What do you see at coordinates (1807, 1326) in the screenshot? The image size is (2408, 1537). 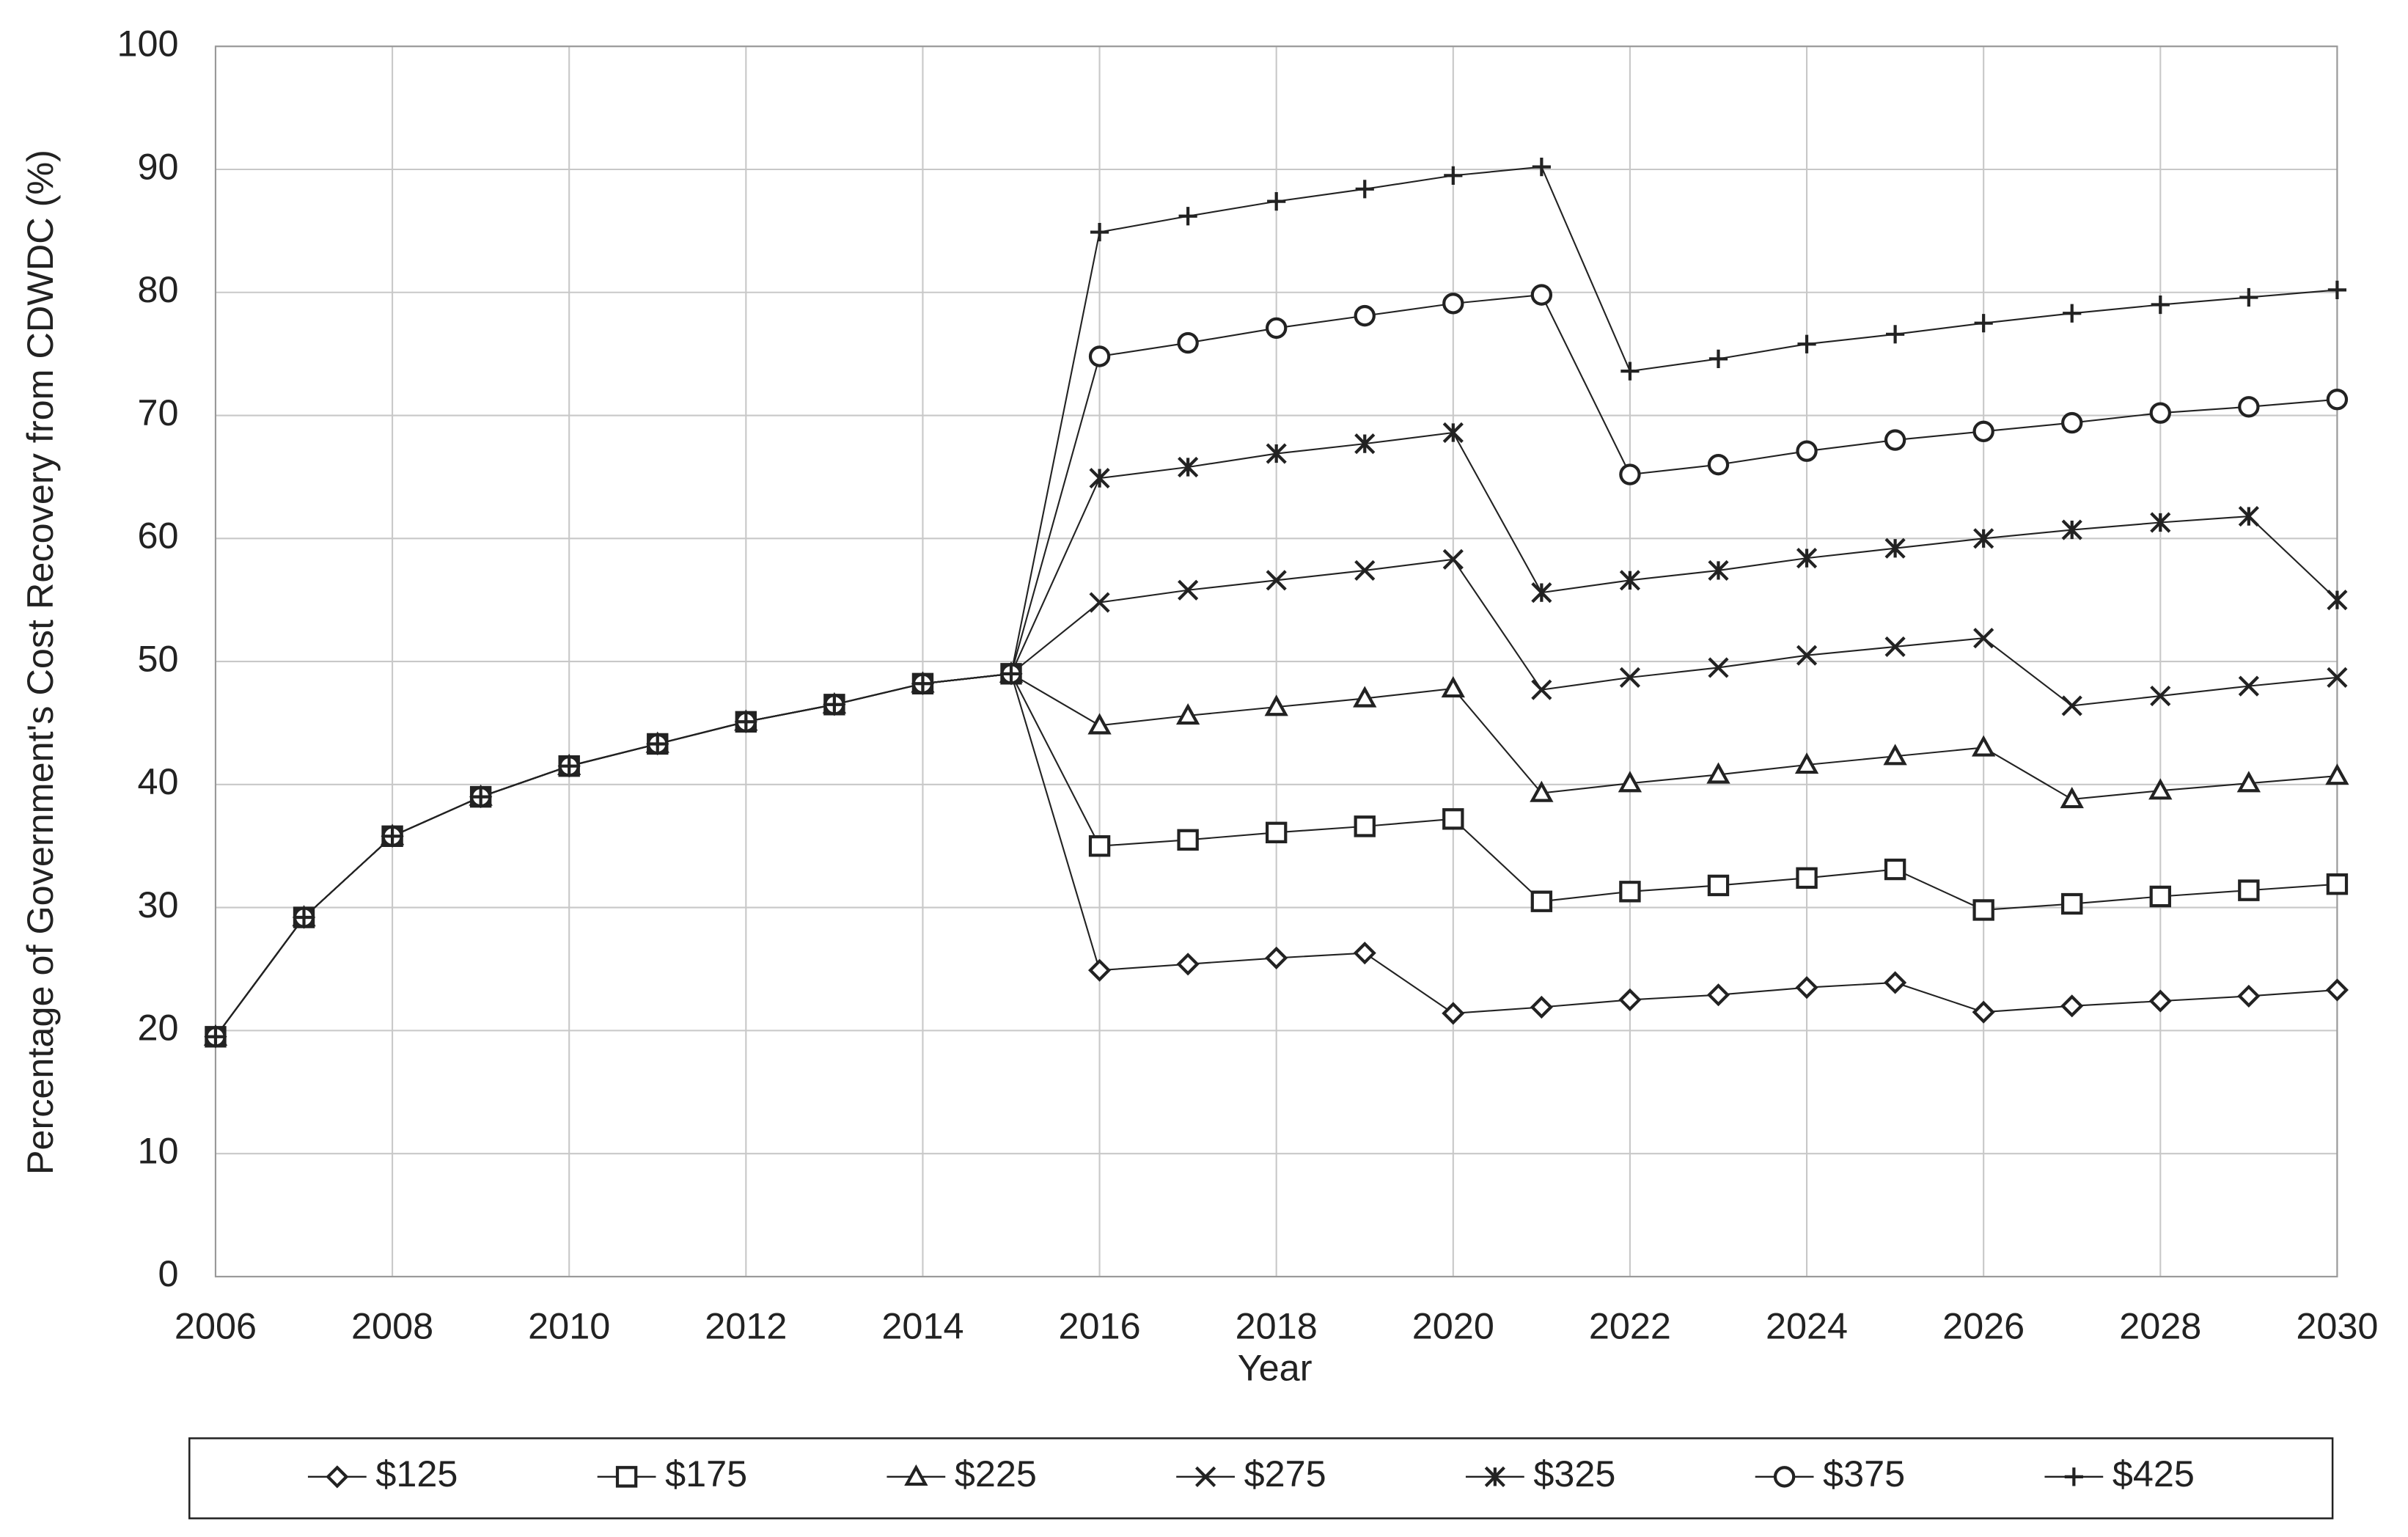 I see `x-tick-label: 2024` at bounding box center [1807, 1326].